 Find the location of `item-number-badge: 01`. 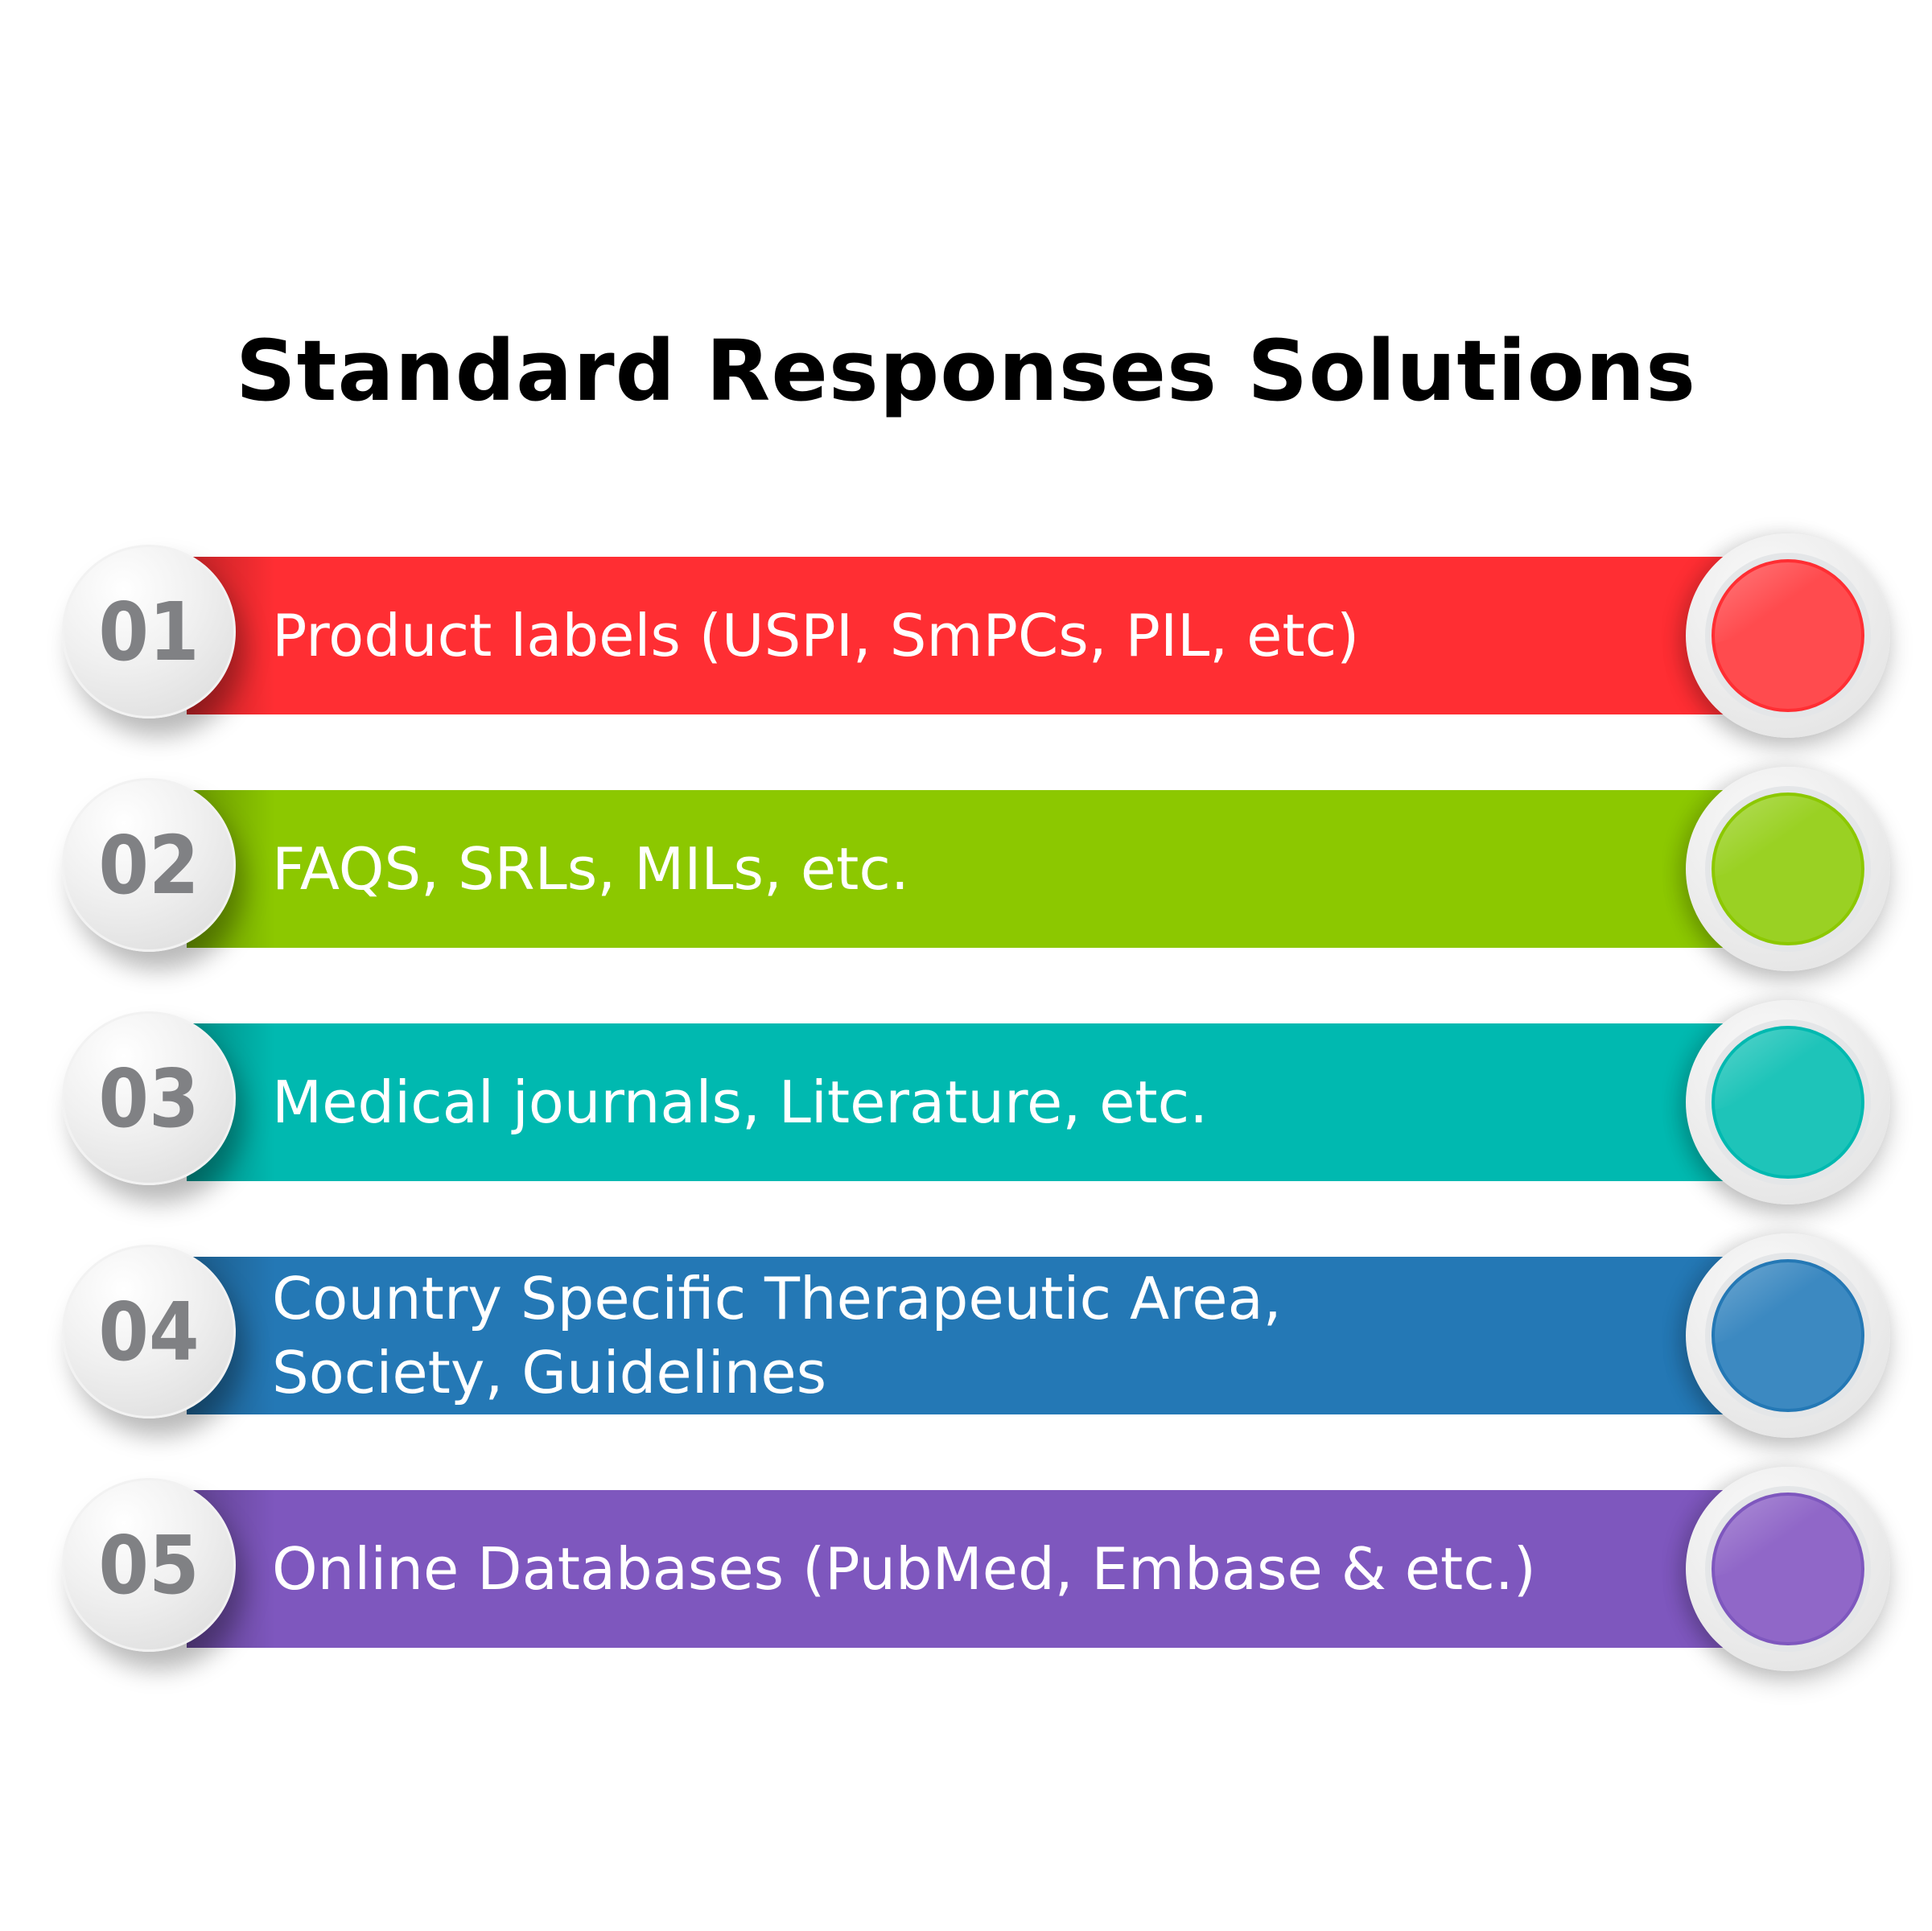

item-number-badge: 01 is located at coordinates (149, 631).